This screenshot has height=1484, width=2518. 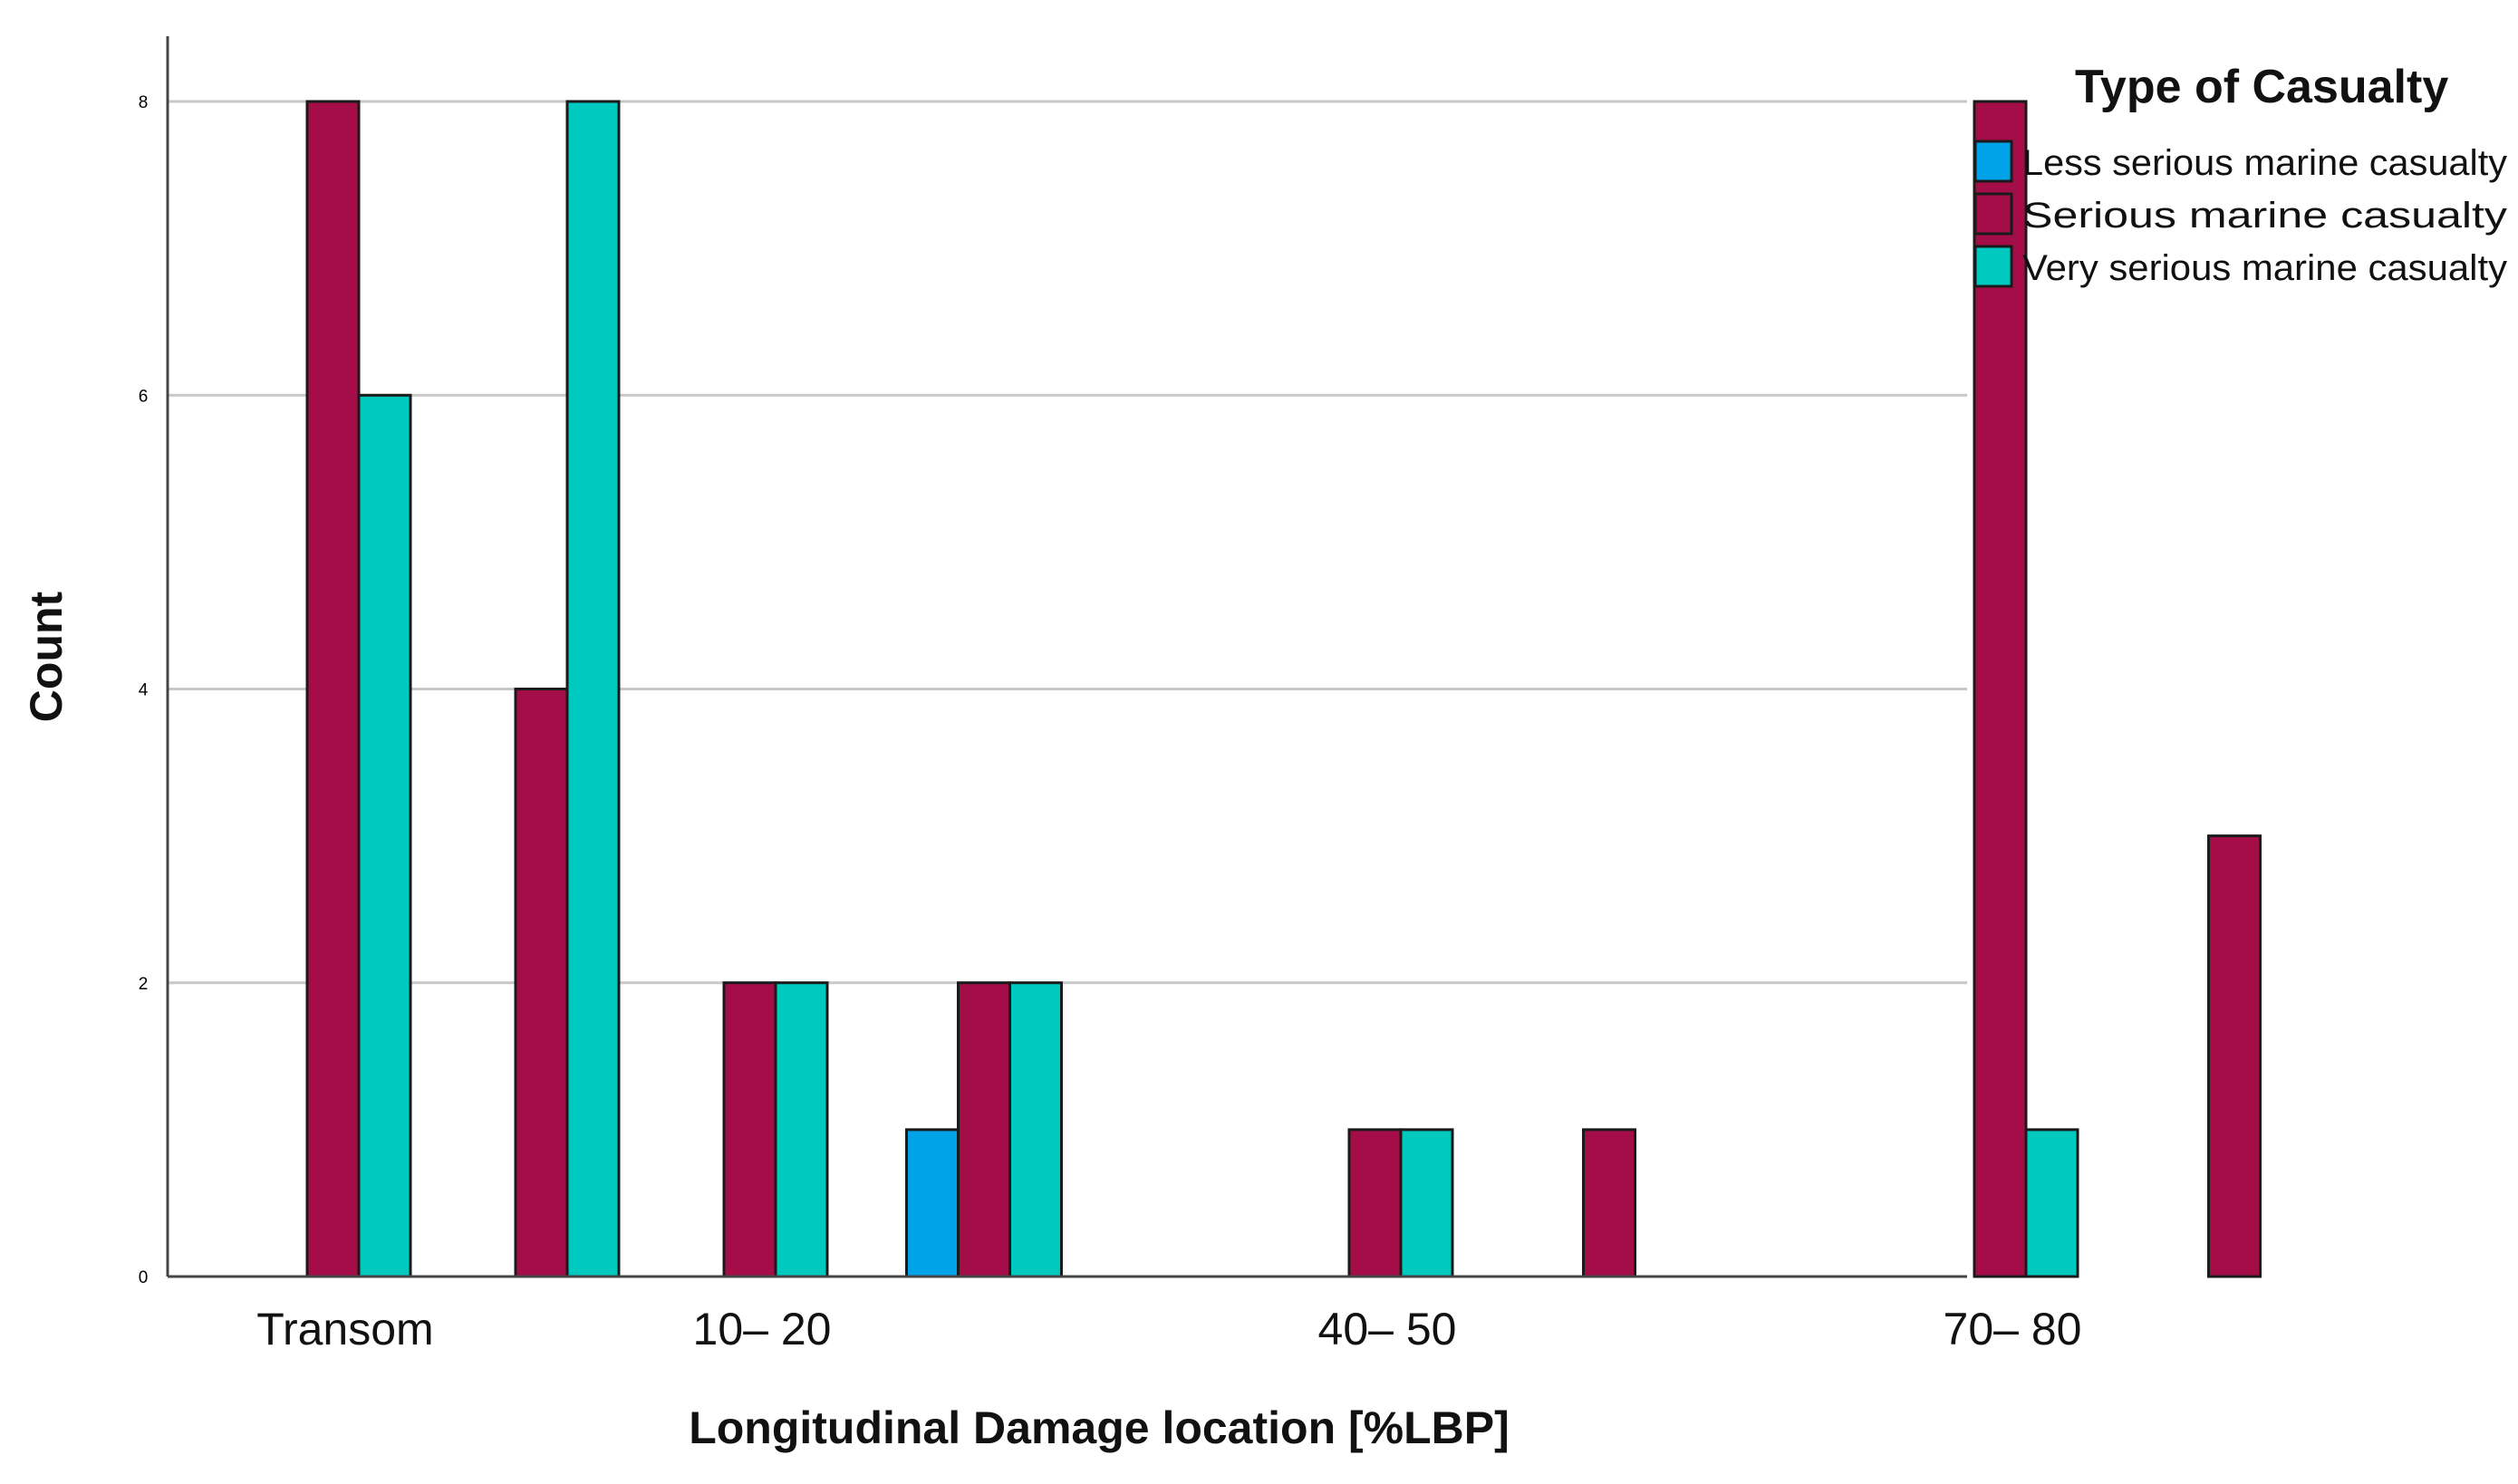 I want to click on x-tick-labels: Transom 10– 20 40– 50 70– 80, so click(x=1168, y=1329).